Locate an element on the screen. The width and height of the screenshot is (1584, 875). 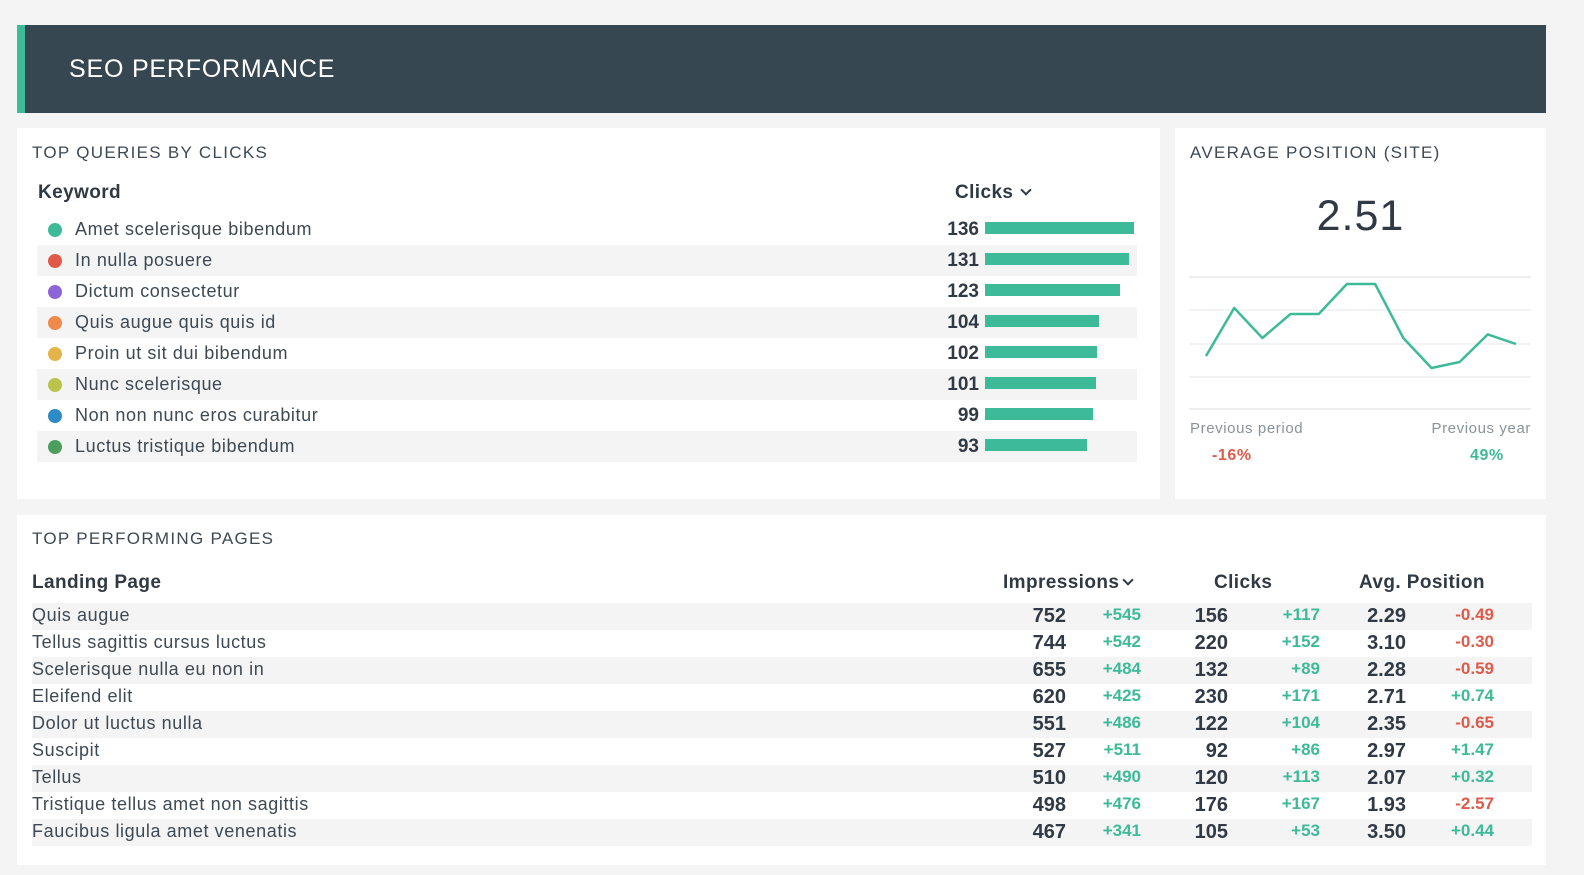
query-label: Luctus tristique bibendum is located at coordinates (185, 446).